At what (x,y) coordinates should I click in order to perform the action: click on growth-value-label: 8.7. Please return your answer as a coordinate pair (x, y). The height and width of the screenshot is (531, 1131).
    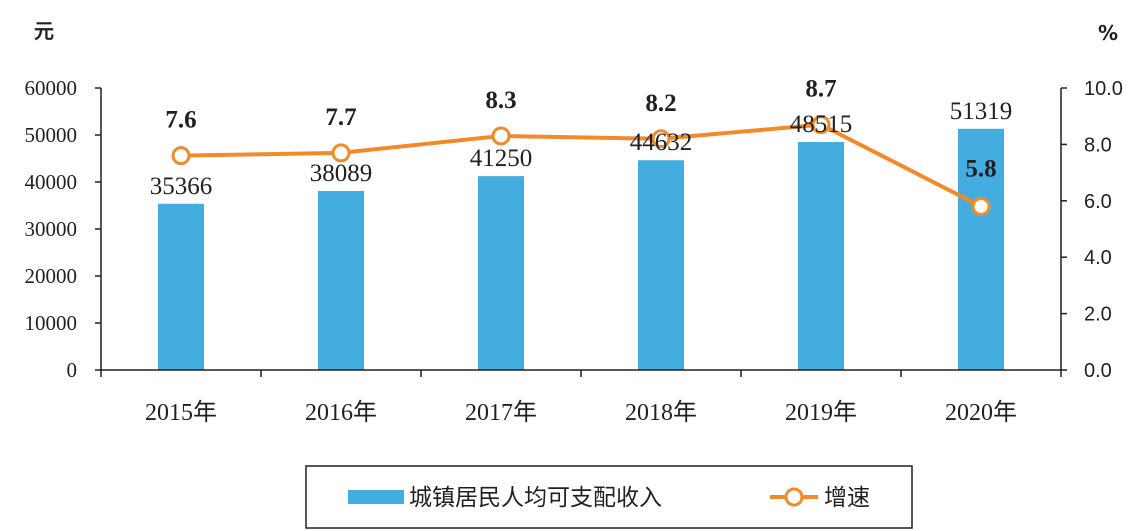
    Looking at the image, I should click on (820, 89).